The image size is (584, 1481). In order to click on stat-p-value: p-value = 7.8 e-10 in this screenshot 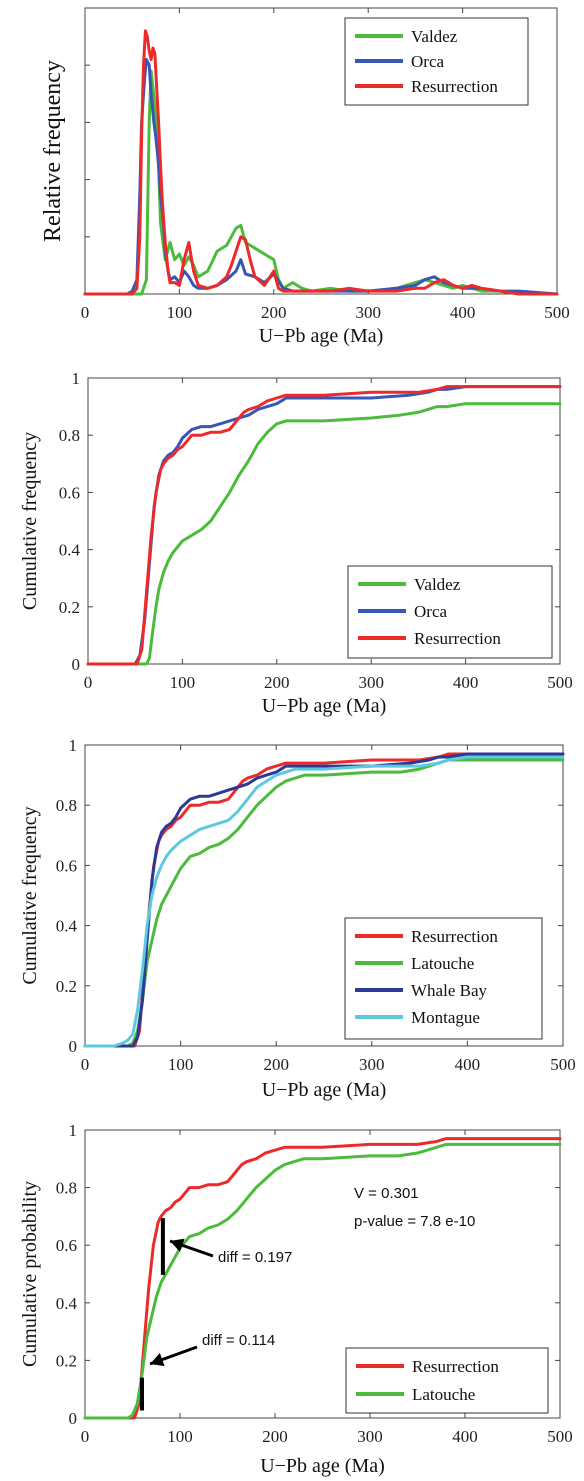, I will do `click(414, 1221)`.